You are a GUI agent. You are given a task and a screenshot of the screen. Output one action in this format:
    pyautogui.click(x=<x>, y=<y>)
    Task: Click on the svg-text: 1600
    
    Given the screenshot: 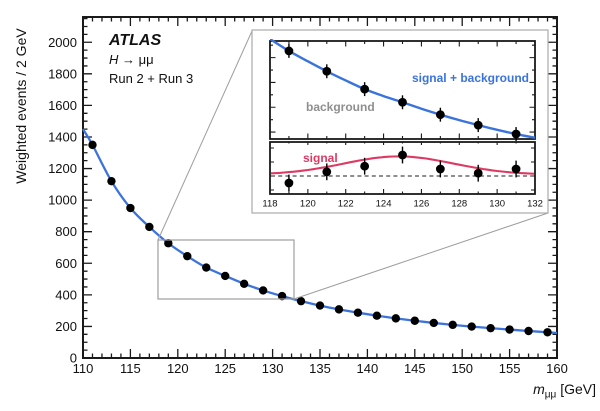 What is the action you would take?
    pyautogui.click(x=62, y=105)
    